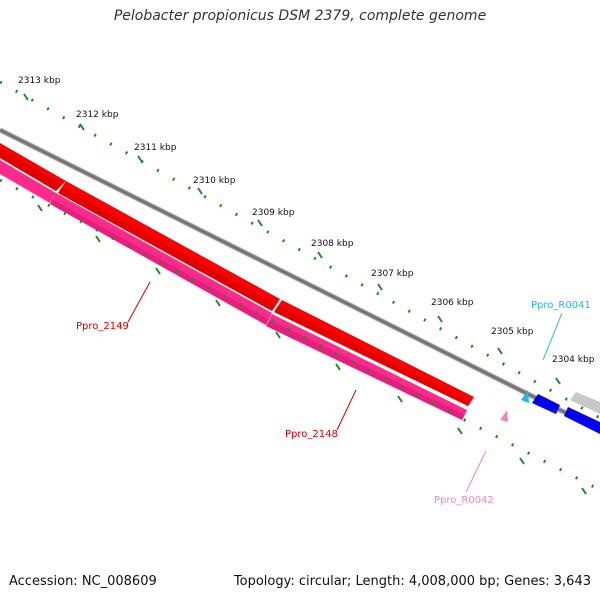  Describe the element at coordinates (464, 500) in the screenshot. I see `feature-label-ppro-r0042: Ppro_R0042` at that location.